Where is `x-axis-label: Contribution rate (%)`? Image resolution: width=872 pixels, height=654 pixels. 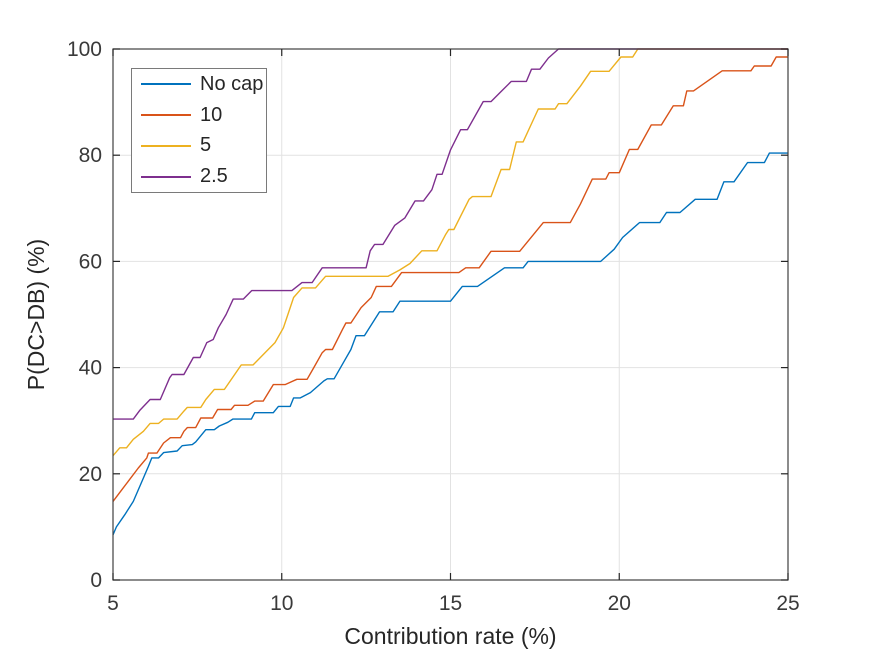 x-axis-label: Contribution rate (%) is located at coordinates (450, 636).